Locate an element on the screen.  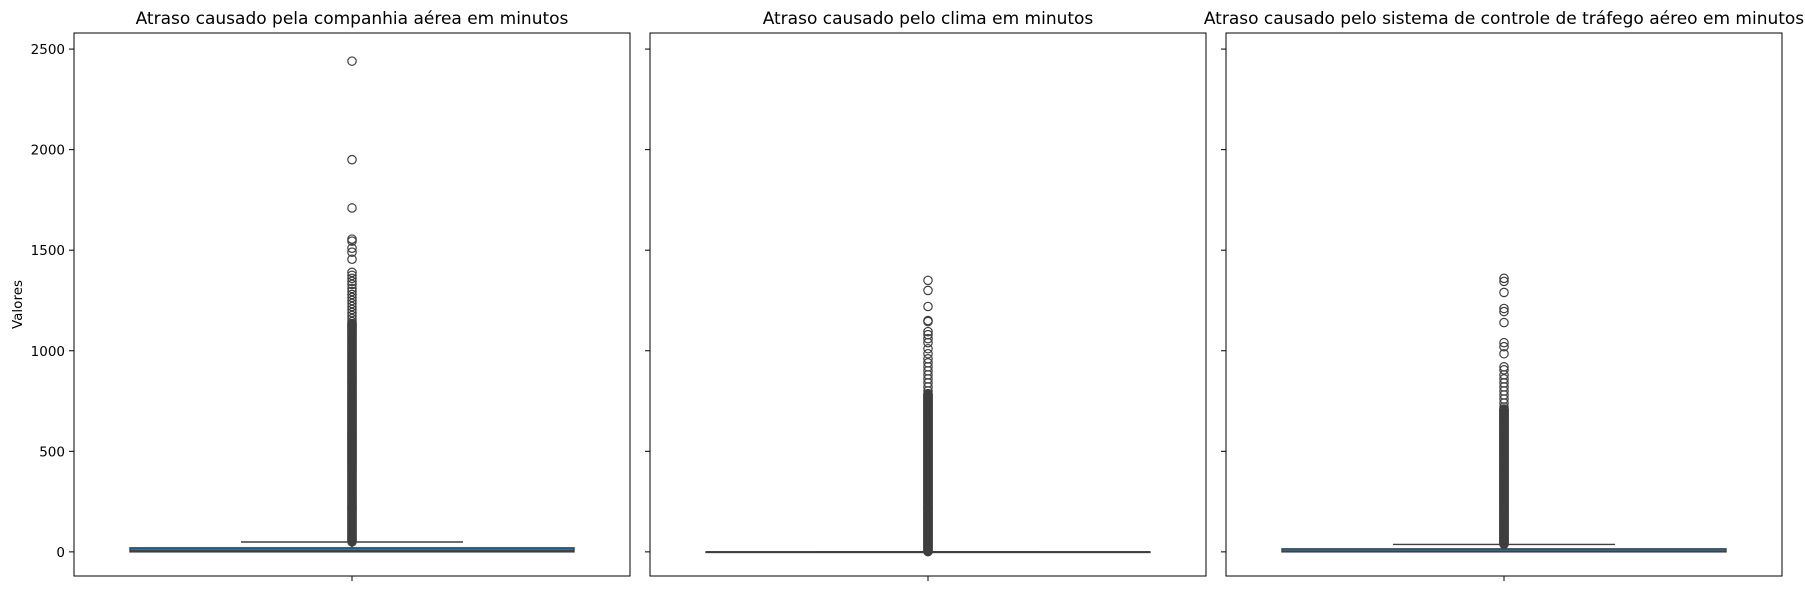
chart-title: Atraso causado pelo clima em minutos is located at coordinates (928, 19).